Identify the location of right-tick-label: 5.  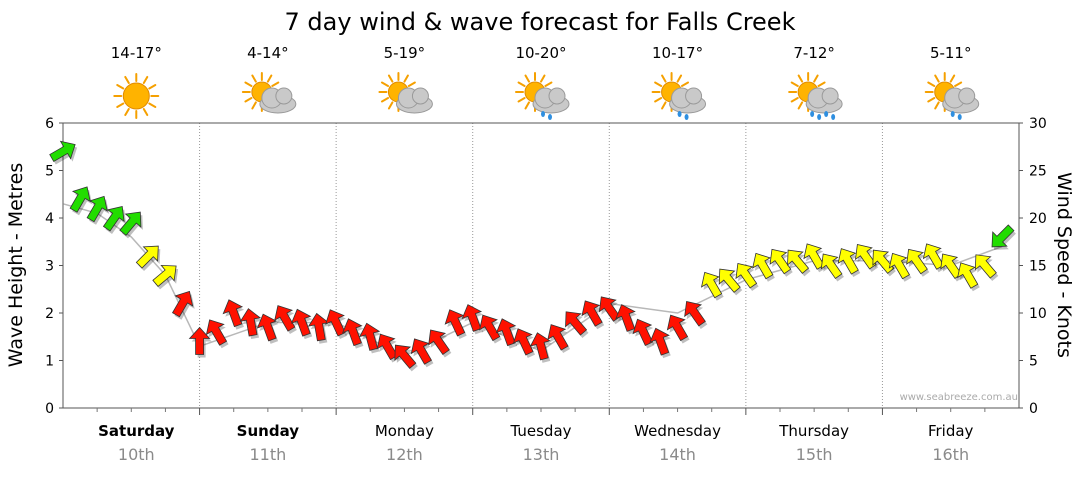
(1033, 362).